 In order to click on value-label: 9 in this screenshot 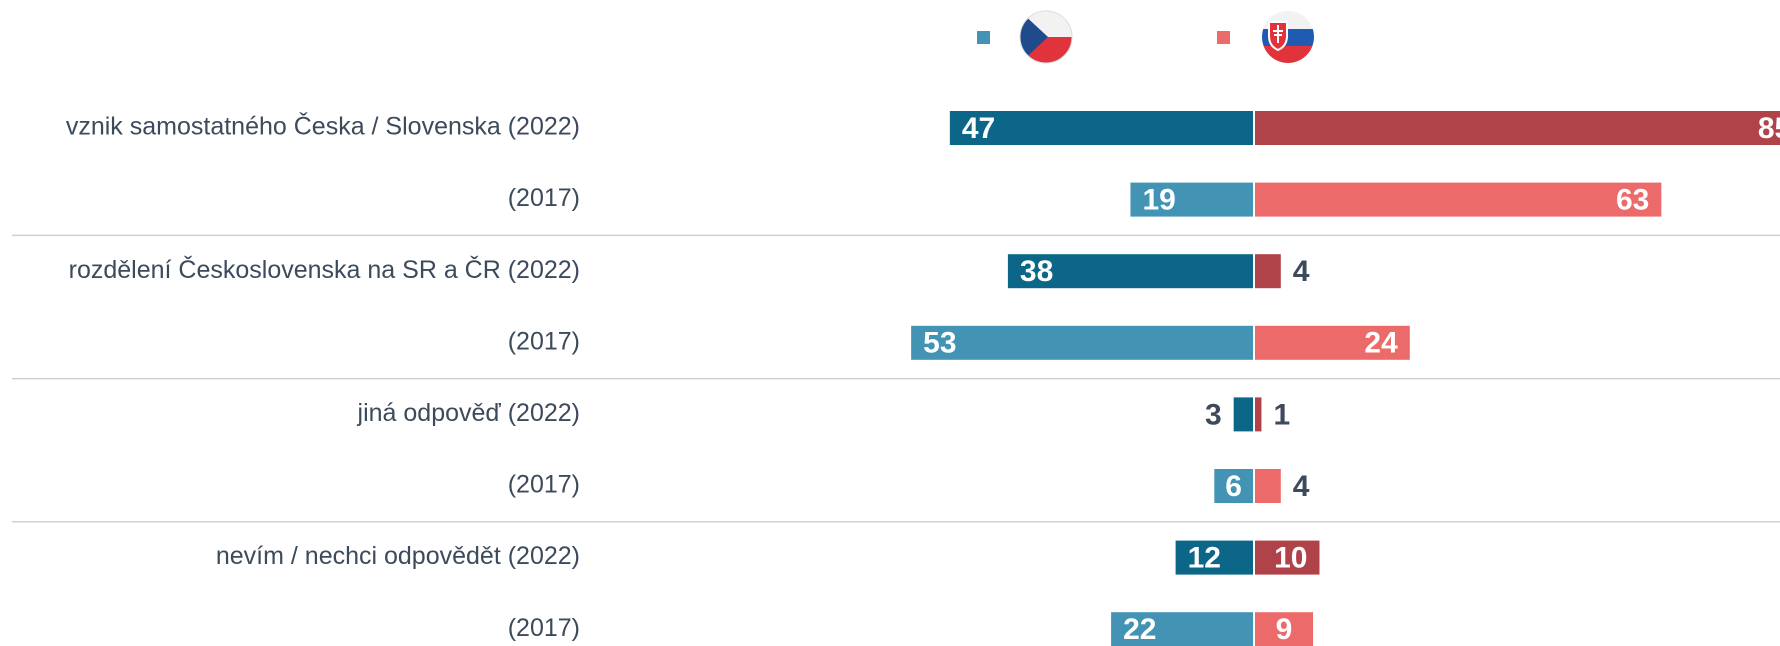, I will do `click(1284, 629)`.